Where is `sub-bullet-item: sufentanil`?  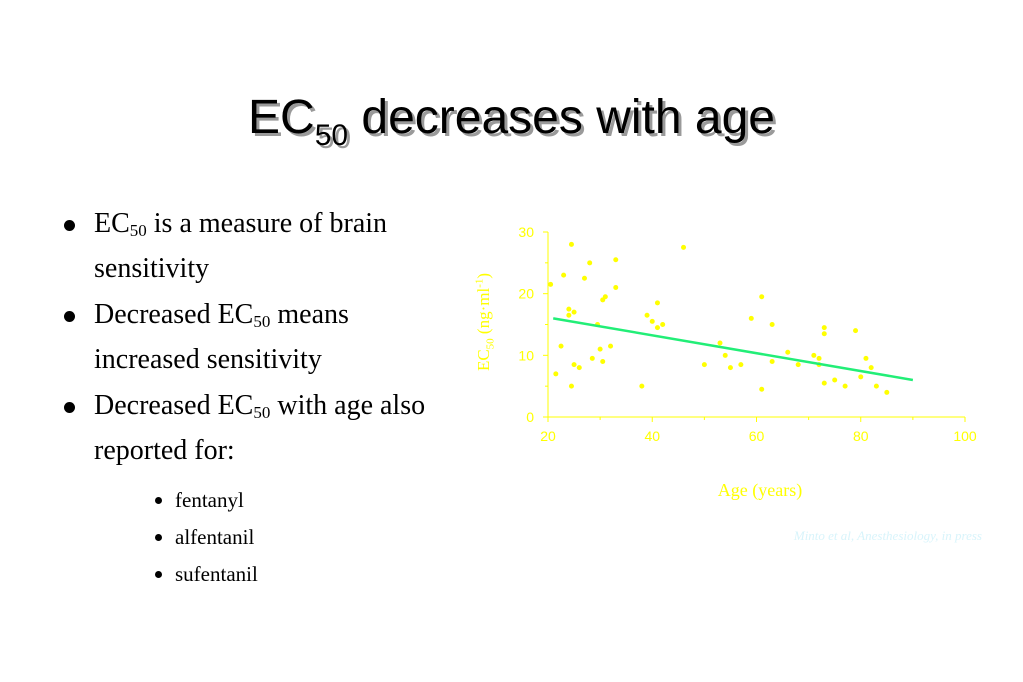
sub-bullet-item: sufentanil is located at coordinates (206, 574).